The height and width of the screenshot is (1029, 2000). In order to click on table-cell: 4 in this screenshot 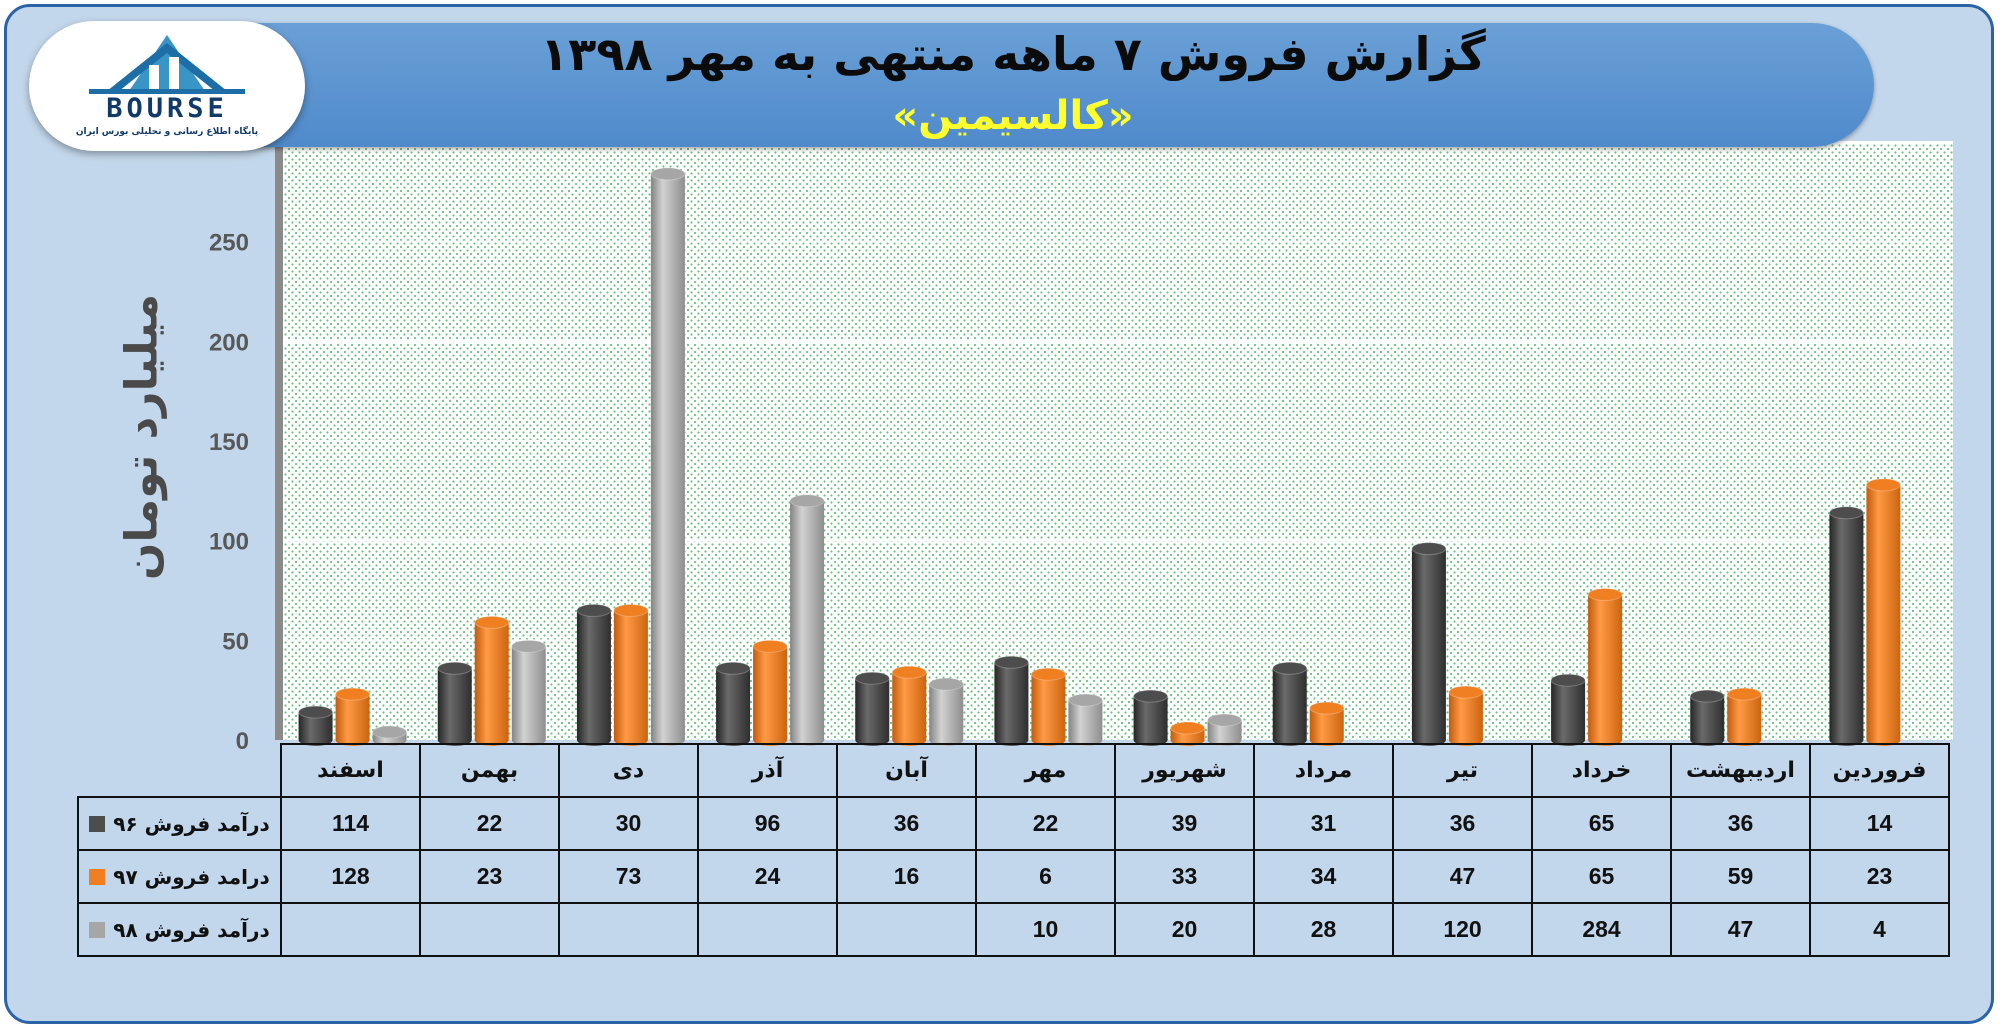, I will do `click(1879, 929)`.